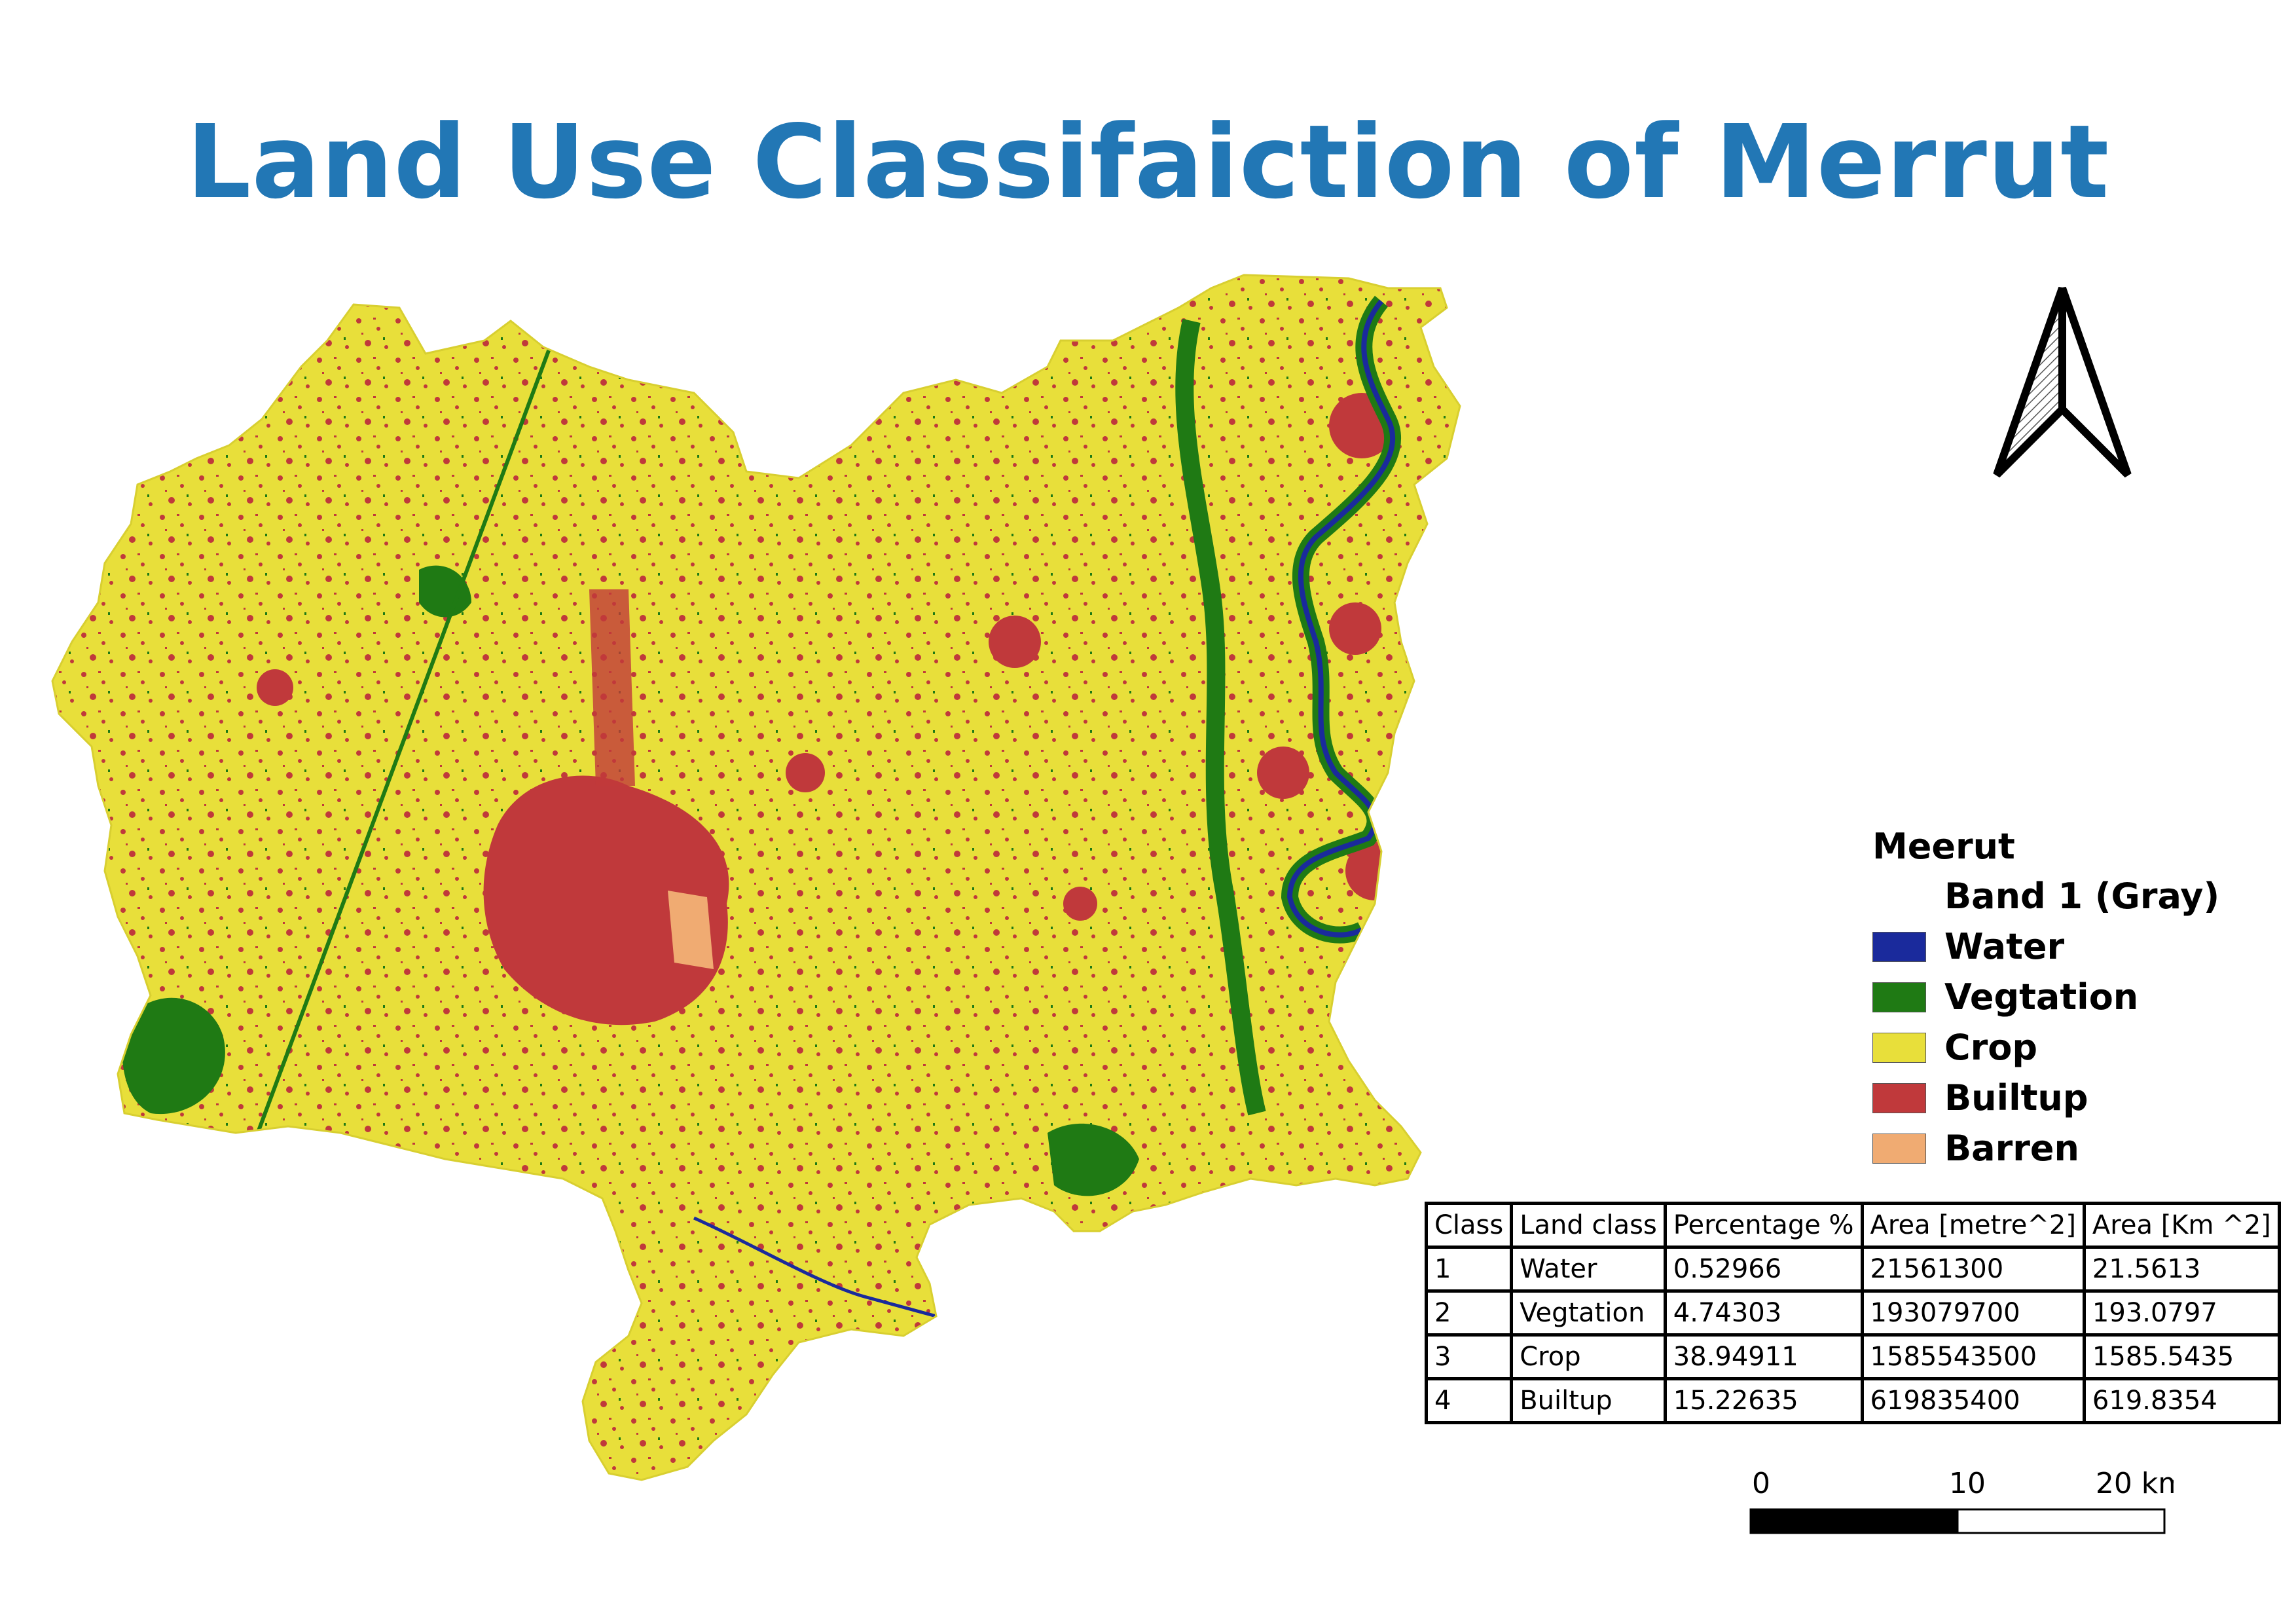  What do you see at coordinates (1973, 1269) in the screenshot?
I see `table-cell: 21561300` at bounding box center [1973, 1269].